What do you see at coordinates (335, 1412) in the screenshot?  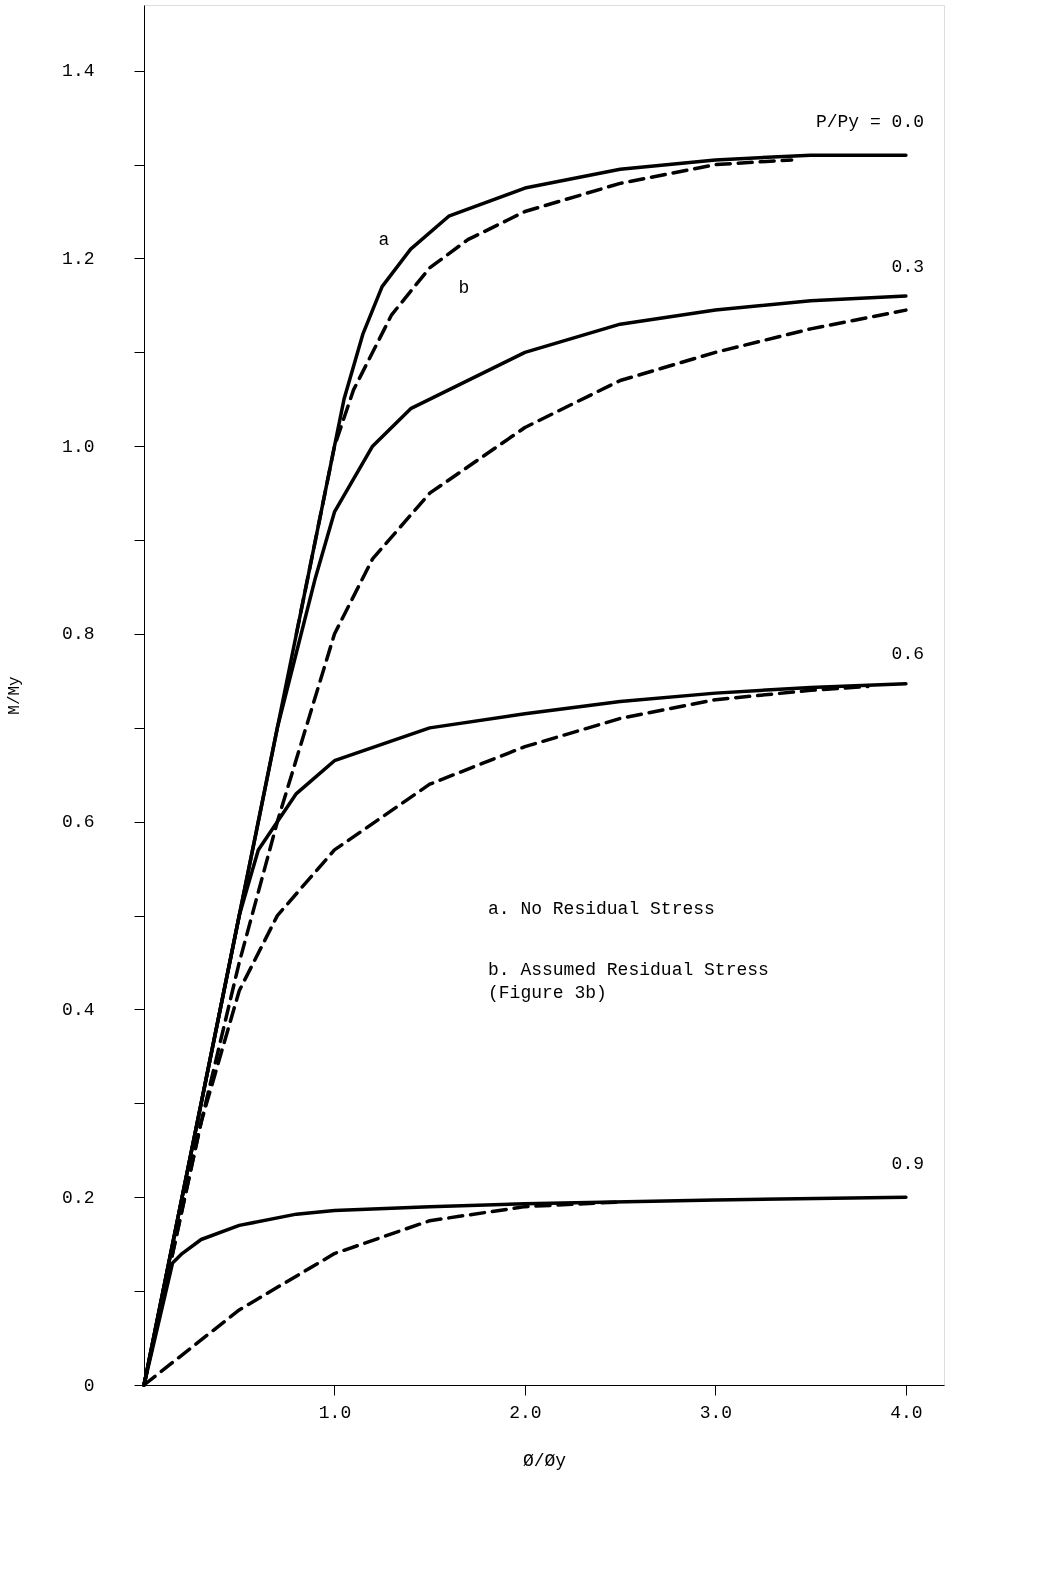 I see `x-tick-label: 1.0` at bounding box center [335, 1412].